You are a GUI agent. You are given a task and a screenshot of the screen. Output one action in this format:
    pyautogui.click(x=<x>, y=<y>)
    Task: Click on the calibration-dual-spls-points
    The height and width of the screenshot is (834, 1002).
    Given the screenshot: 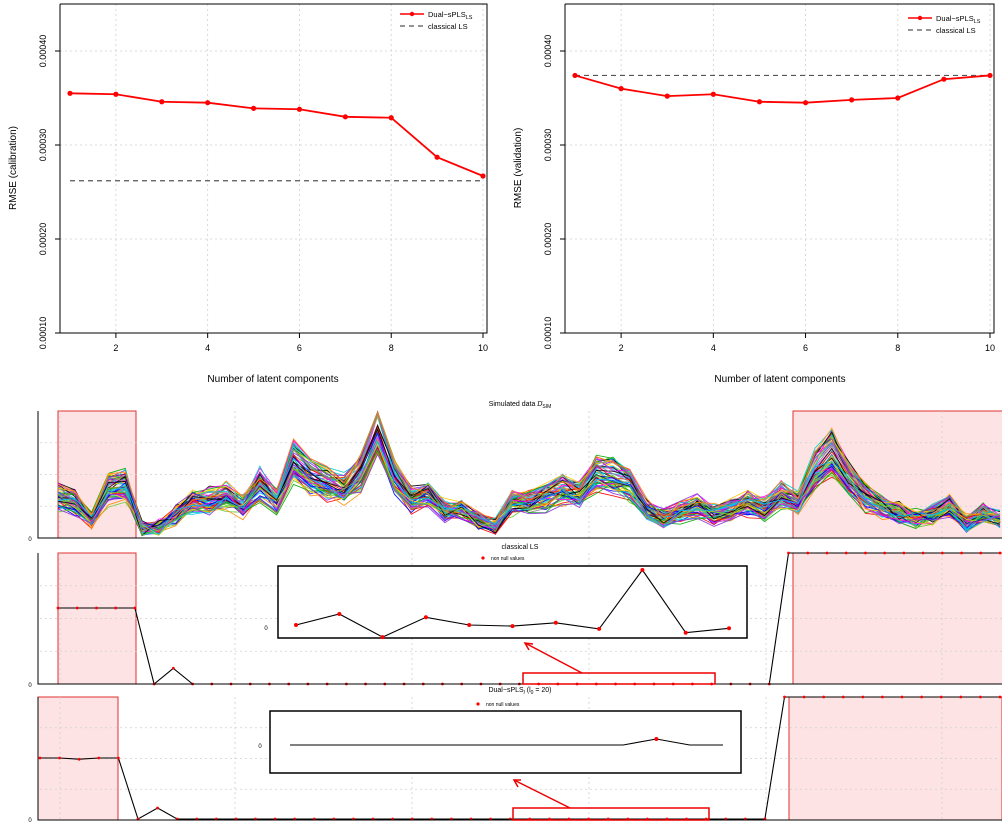 What is the action you would take?
    pyautogui.click(x=276, y=134)
    